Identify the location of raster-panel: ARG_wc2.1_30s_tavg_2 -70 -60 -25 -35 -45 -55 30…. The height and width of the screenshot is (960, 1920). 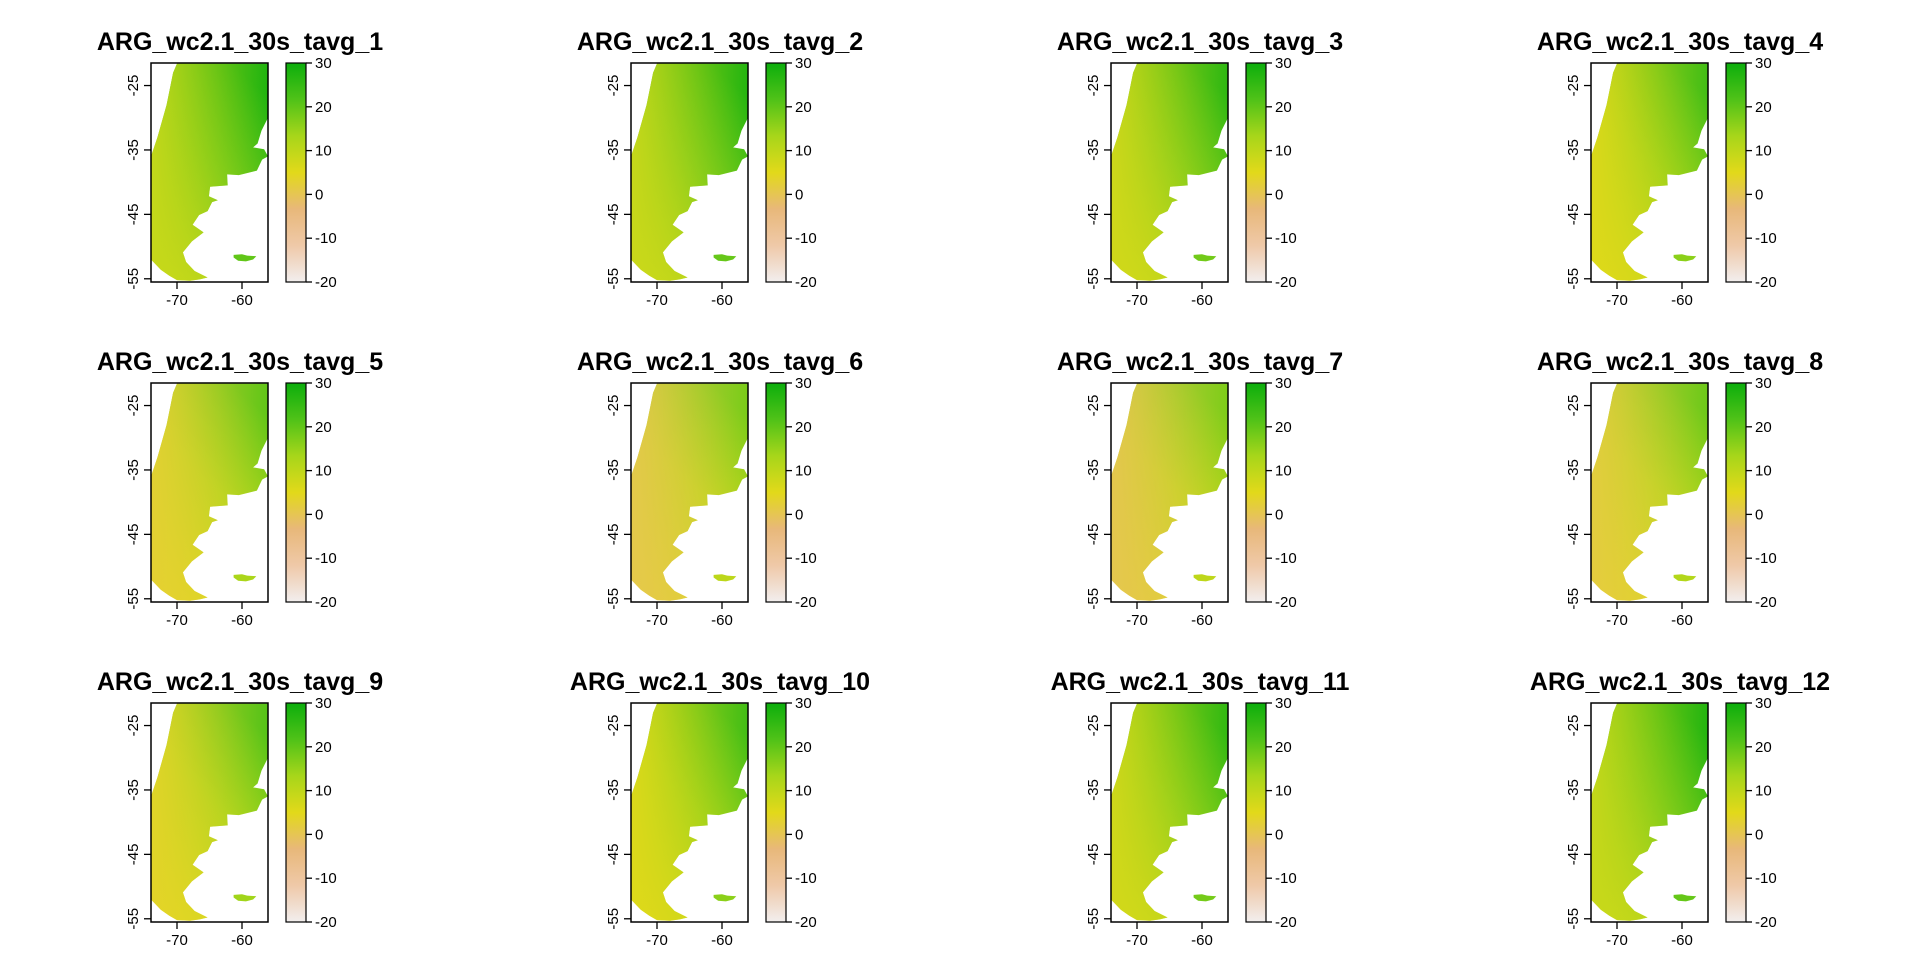
(720, 160).